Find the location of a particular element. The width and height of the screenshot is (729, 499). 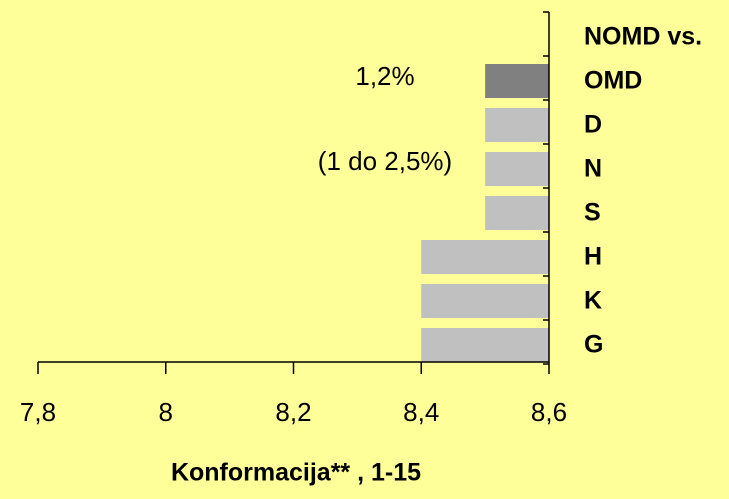

category-label: K is located at coordinates (593, 301).